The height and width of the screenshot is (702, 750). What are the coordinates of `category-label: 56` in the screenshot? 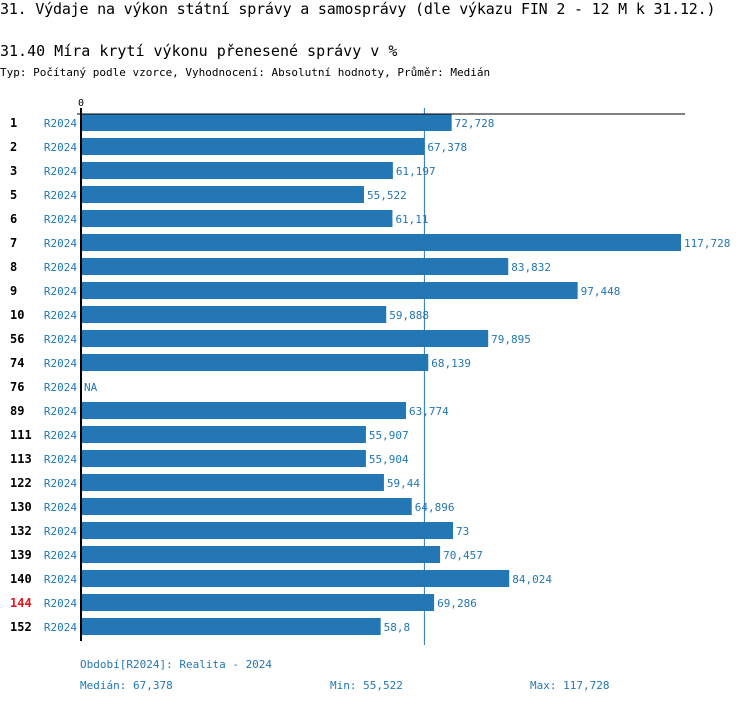 It's located at (17, 339).